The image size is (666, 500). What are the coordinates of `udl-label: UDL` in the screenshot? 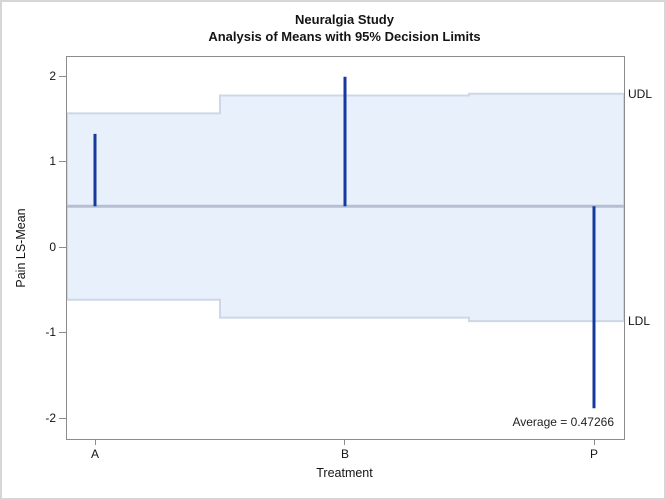 It's located at (640, 93).